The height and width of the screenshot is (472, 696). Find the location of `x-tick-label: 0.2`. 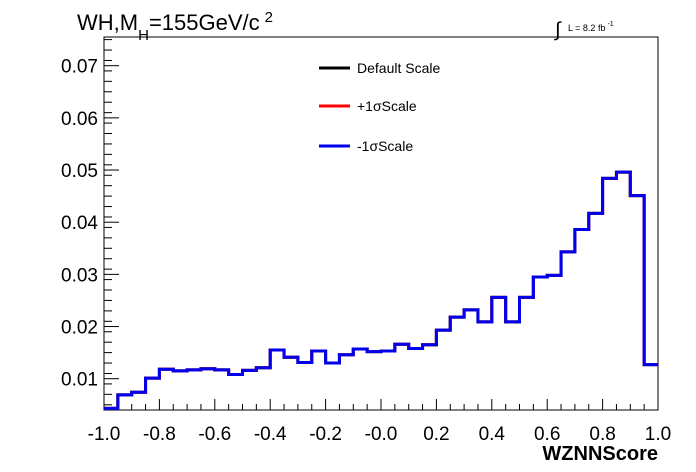

x-tick-label: 0.2 is located at coordinates (436, 434).